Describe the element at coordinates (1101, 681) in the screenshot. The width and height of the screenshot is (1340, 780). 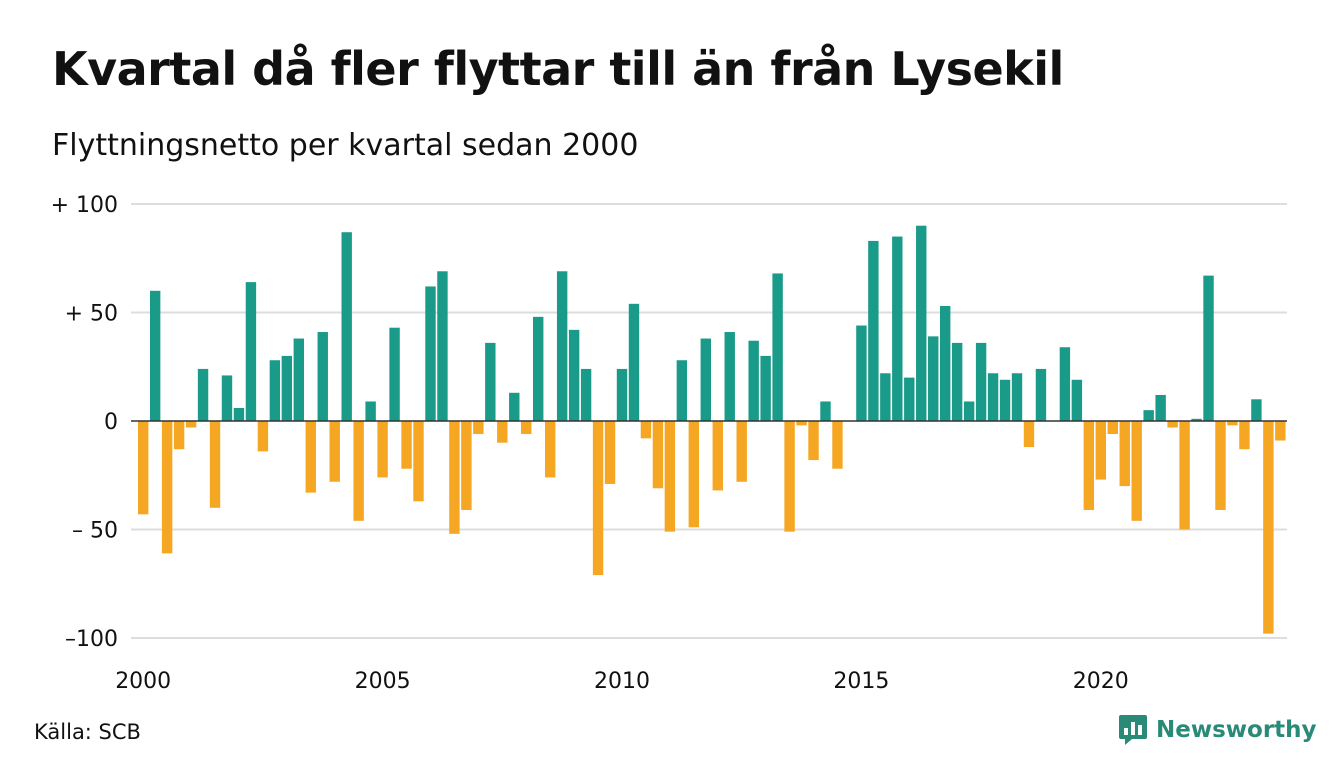
I see `x-tick-label: 2020` at that location.